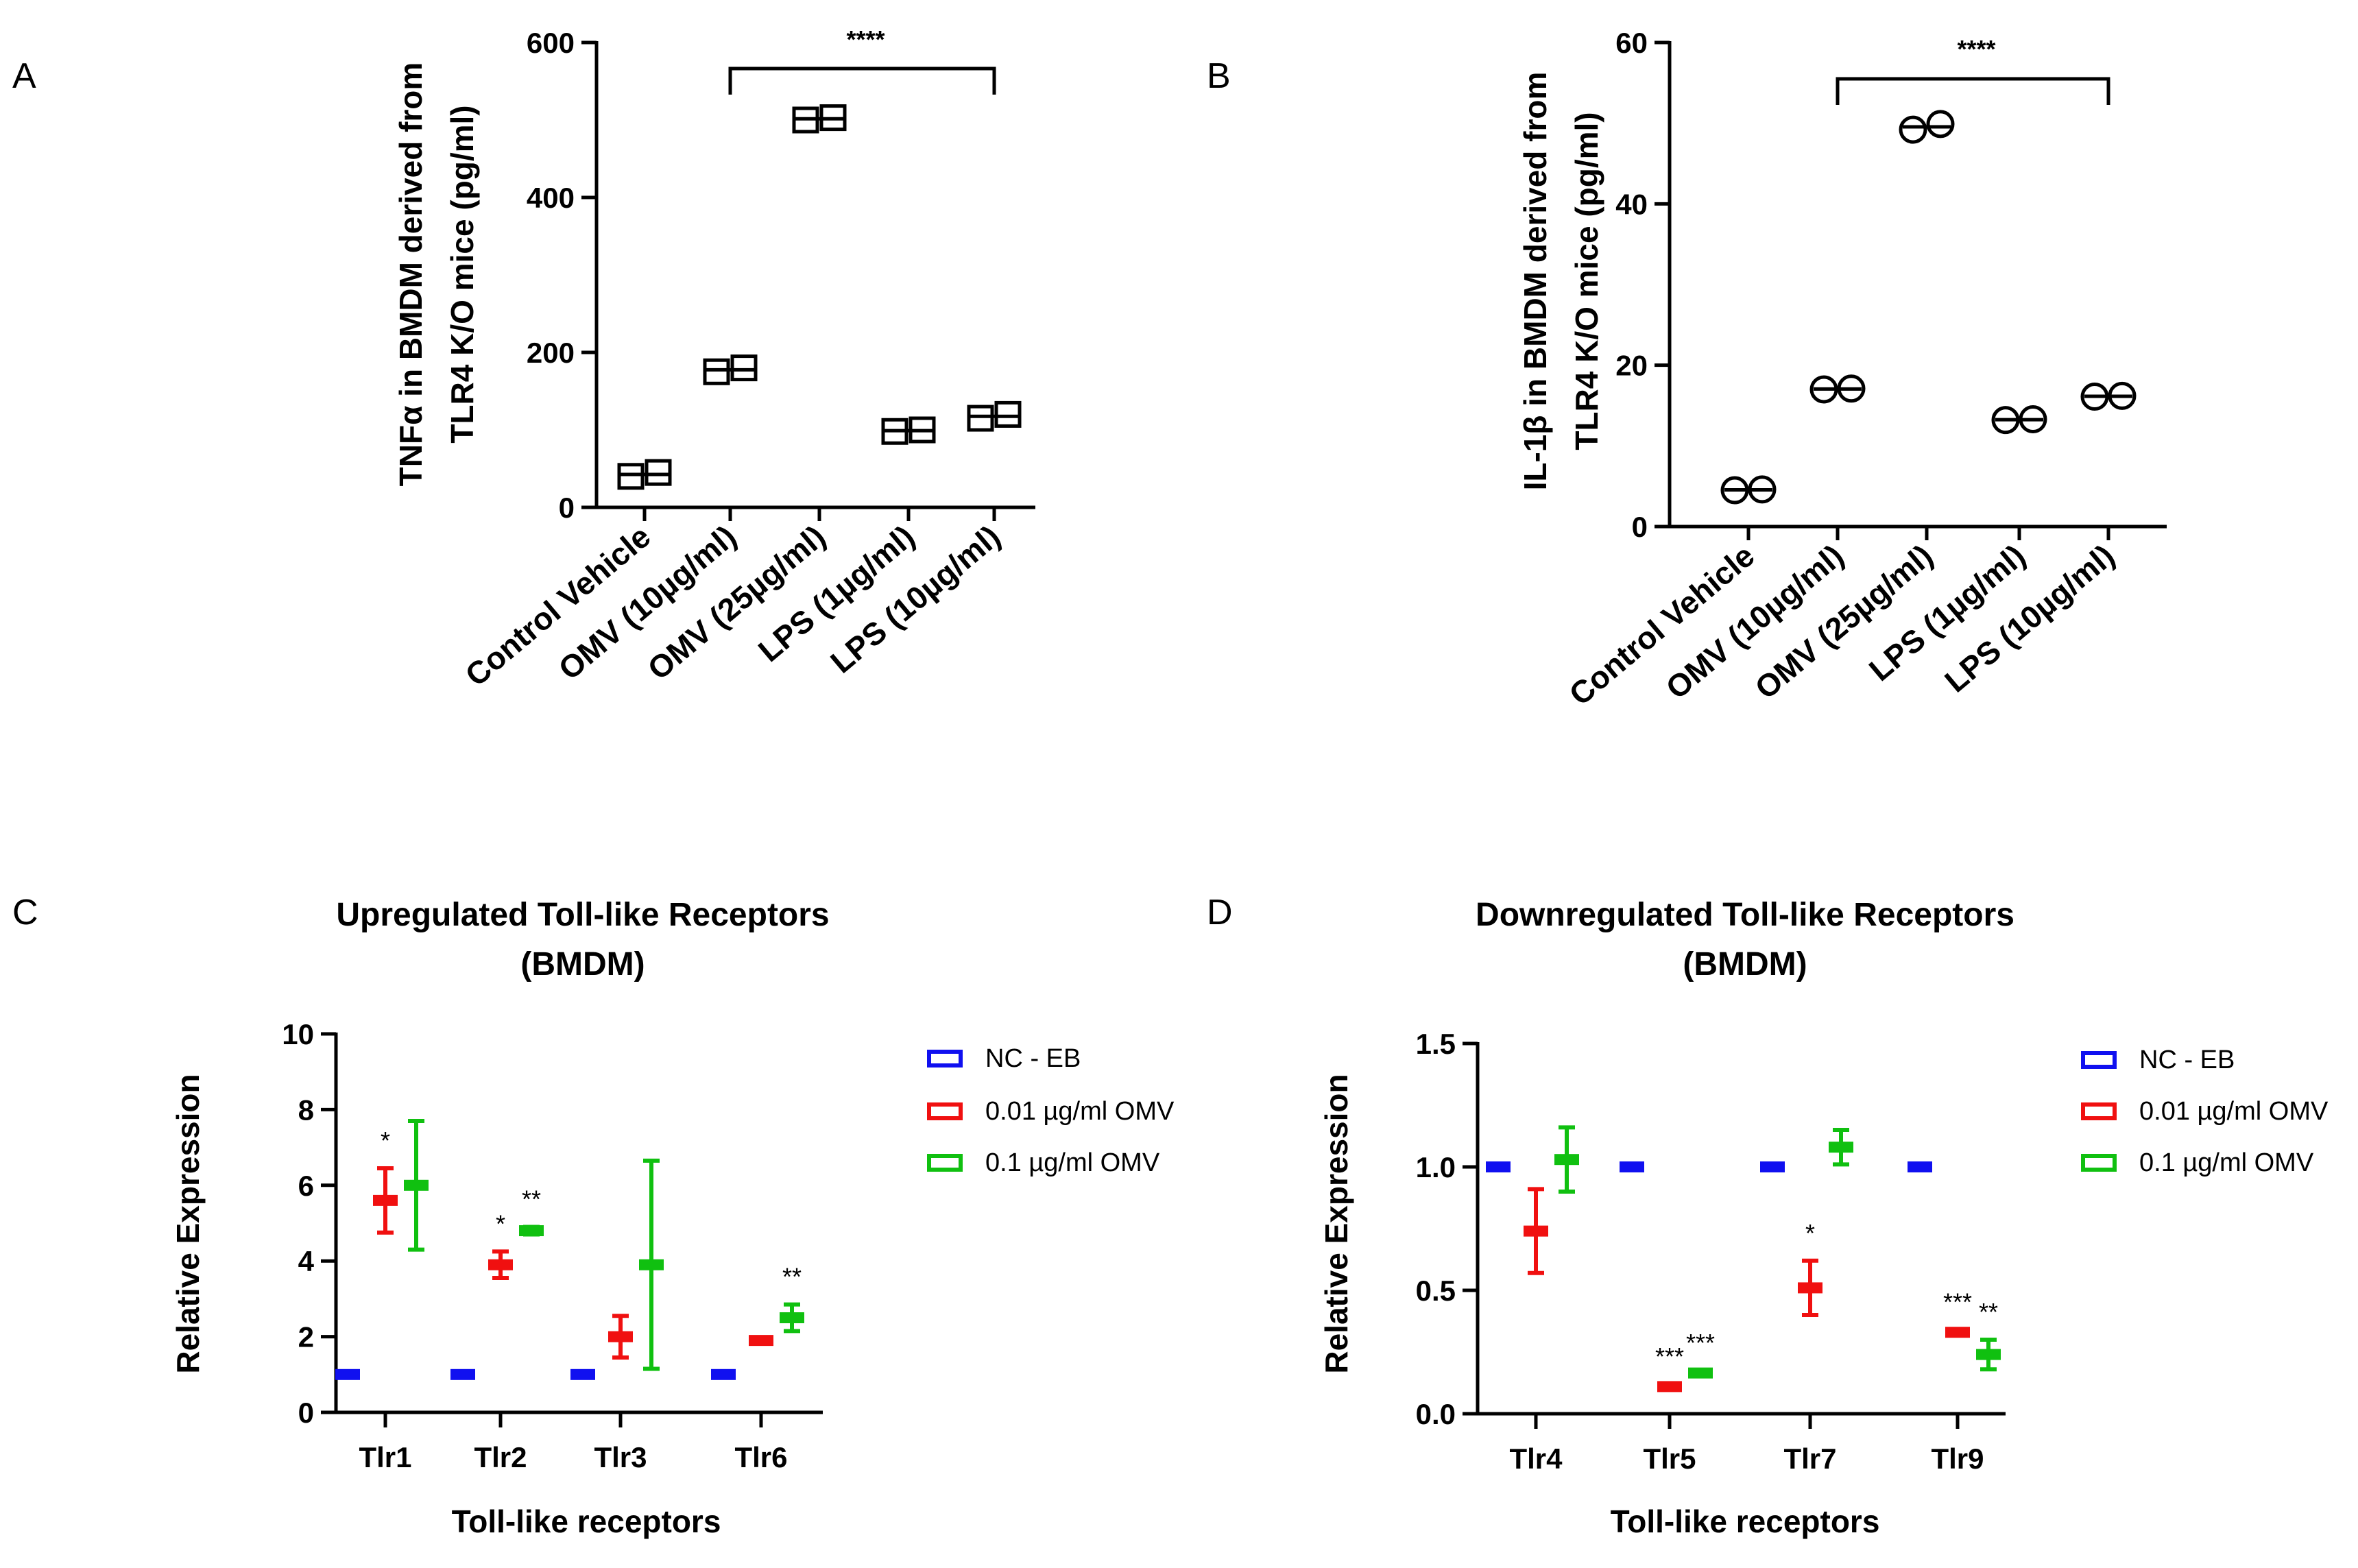  Describe the element at coordinates (1631, 204) in the screenshot. I see `y-tick-label: 40` at that location.